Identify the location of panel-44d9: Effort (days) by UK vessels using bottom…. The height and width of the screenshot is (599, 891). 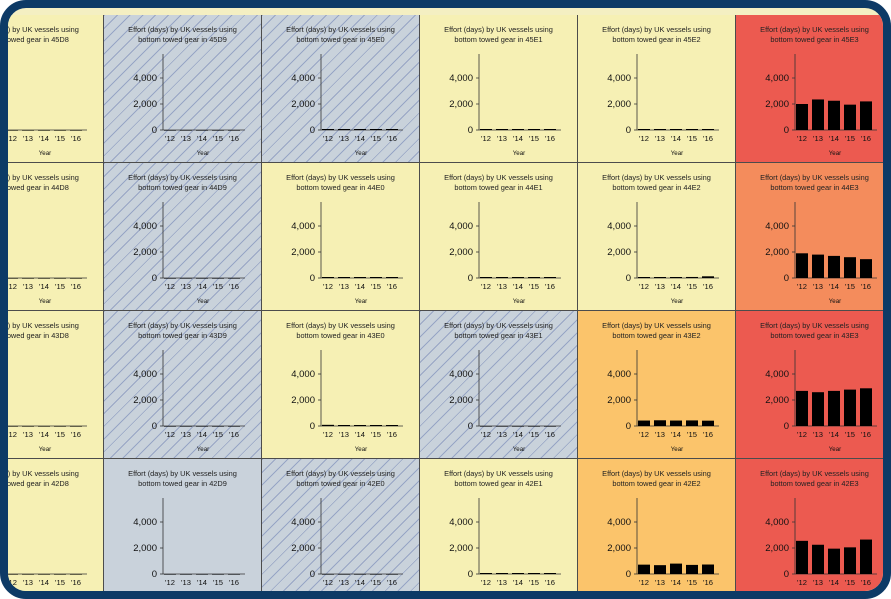
(183, 237).